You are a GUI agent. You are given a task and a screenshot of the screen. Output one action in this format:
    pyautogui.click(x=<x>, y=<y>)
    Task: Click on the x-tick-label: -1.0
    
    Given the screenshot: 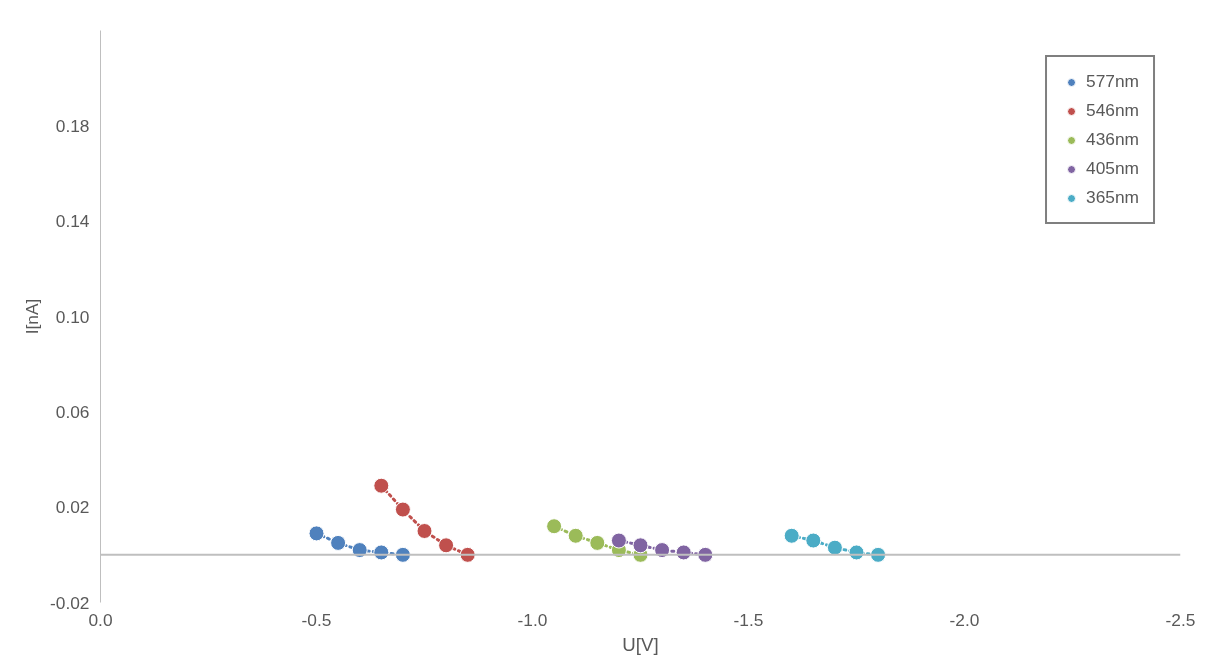 What is the action you would take?
    pyautogui.click(x=532, y=619)
    